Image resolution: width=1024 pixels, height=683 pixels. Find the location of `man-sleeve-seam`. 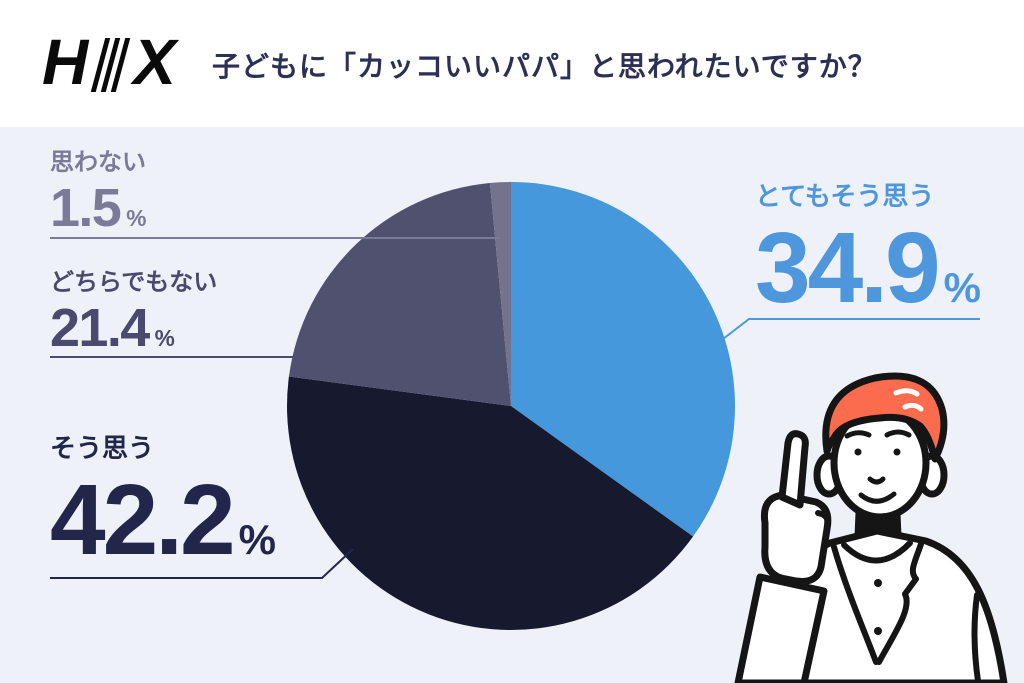

man-sleeve-seam is located at coordinates (976, 637).